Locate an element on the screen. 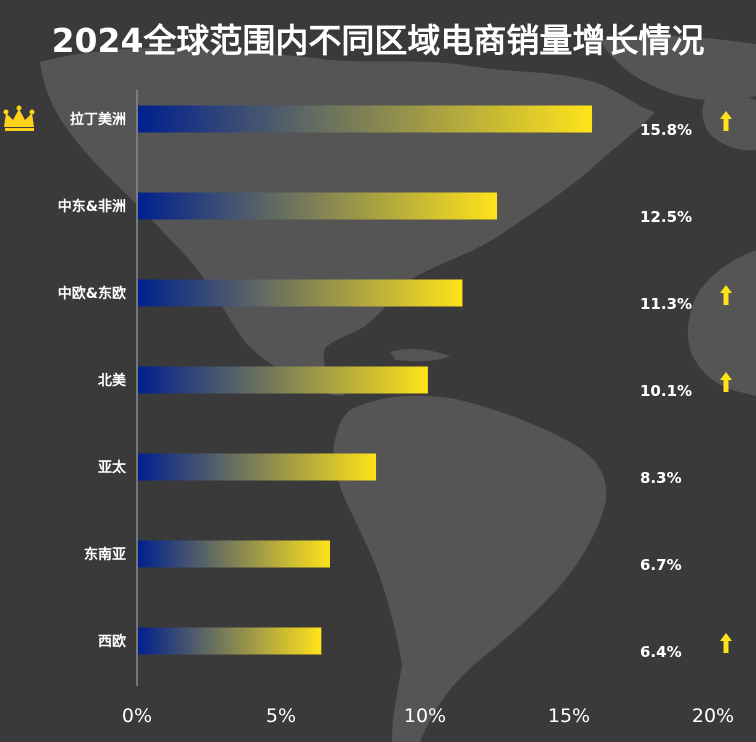 This screenshot has width=756, height=742. africa-edge-shape is located at coordinates (721, 323).